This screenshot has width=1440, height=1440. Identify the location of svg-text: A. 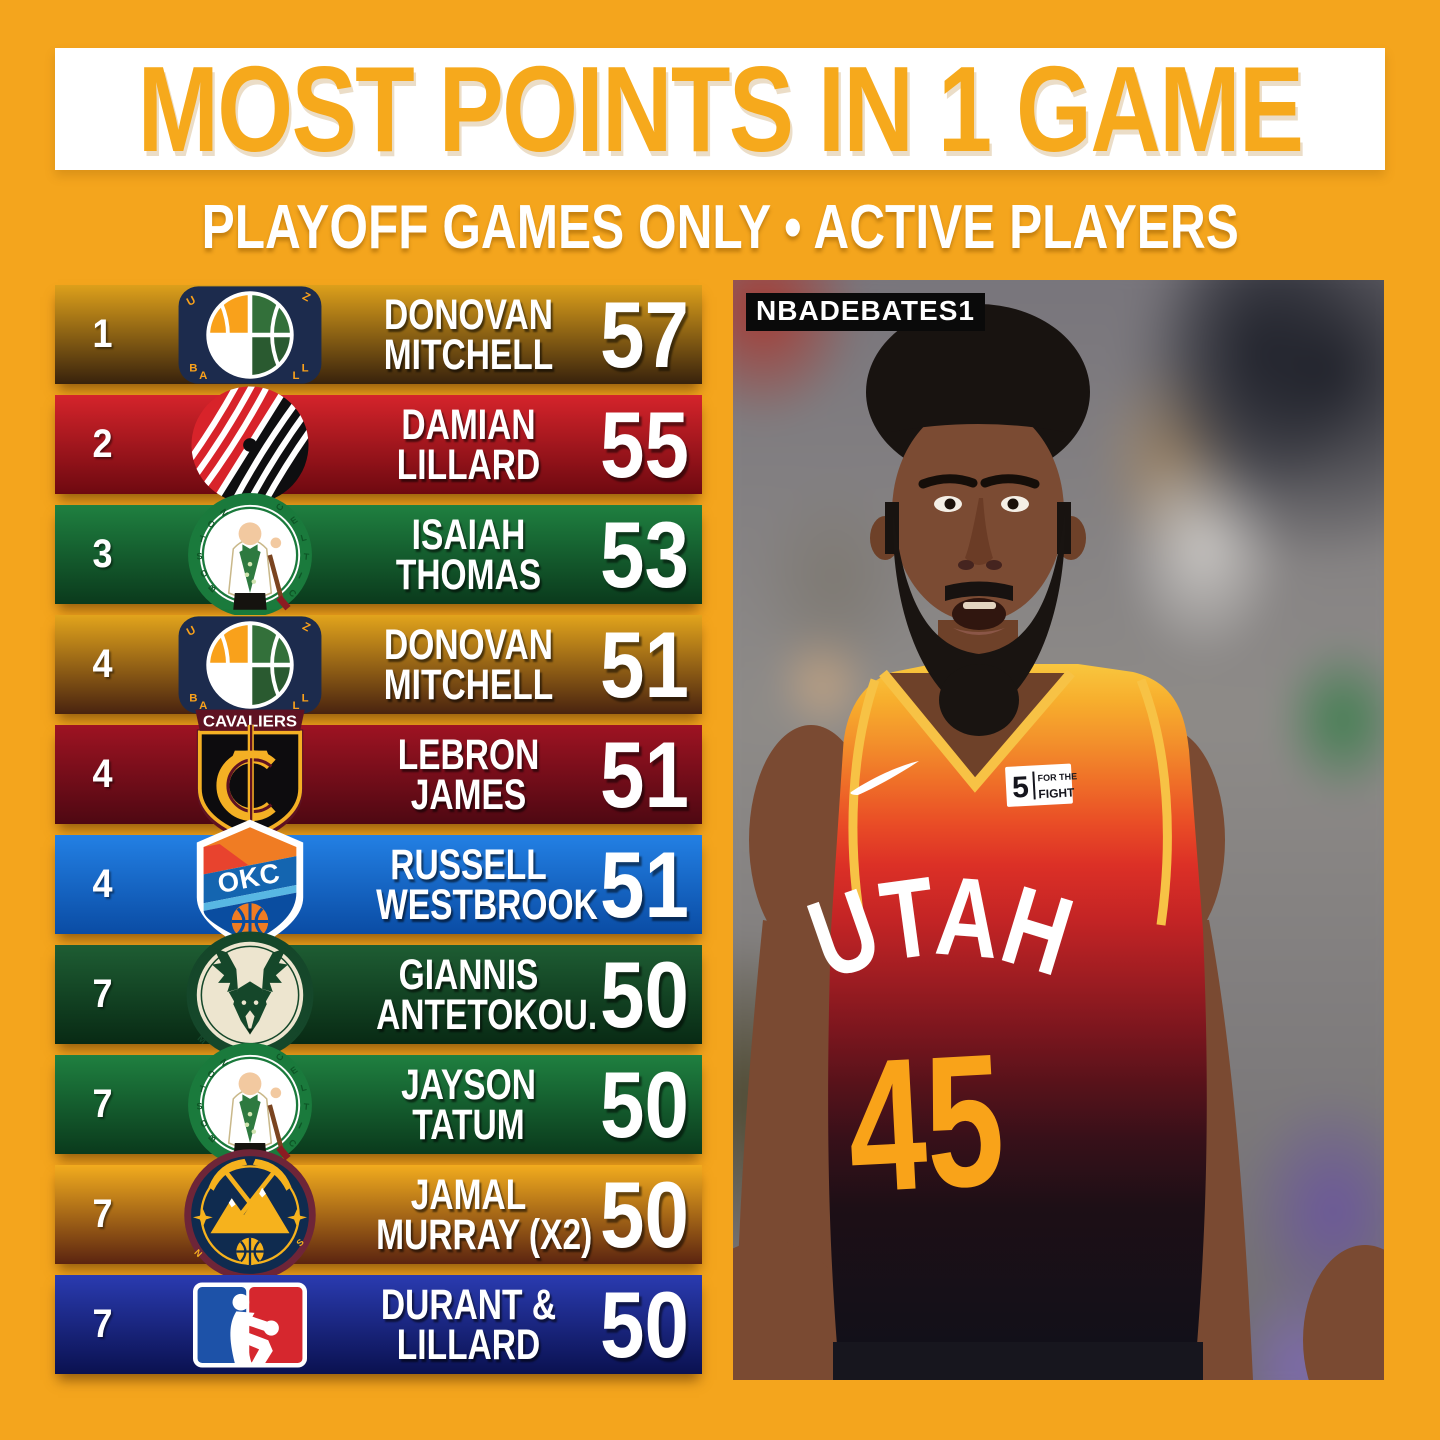
(203, 376).